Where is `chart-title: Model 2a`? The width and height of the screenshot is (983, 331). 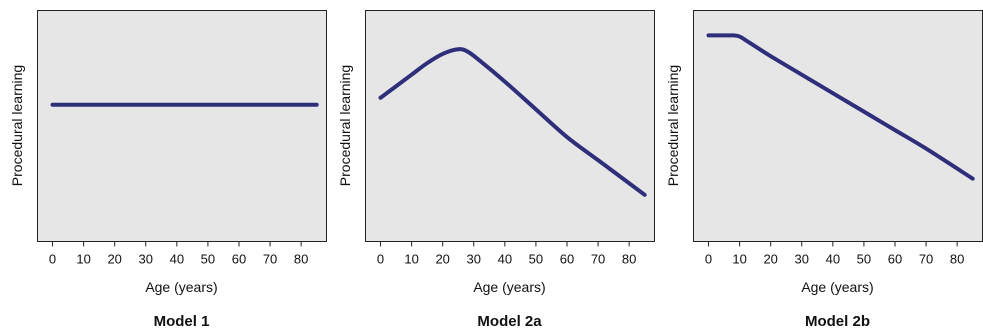
chart-title: Model 2a is located at coordinates (509, 321).